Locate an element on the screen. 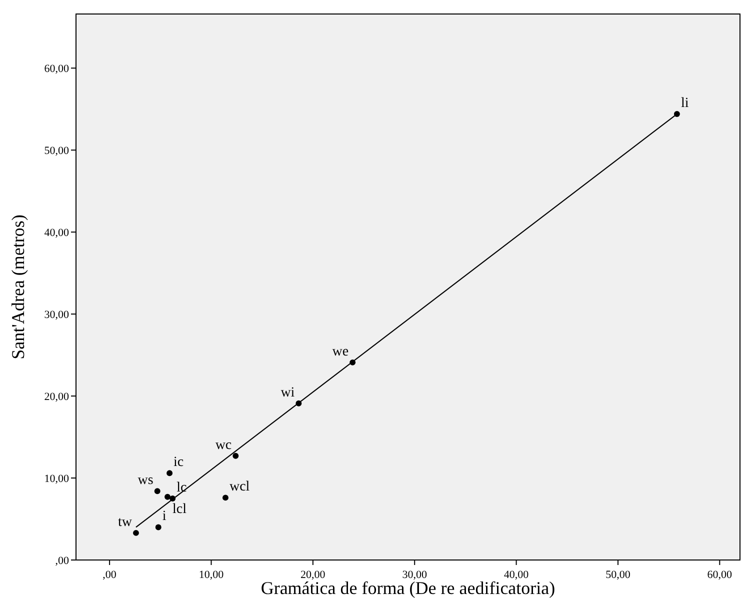 The image size is (742, 598). y-tick-label: 30,00 is located at coordinates (57, 314).